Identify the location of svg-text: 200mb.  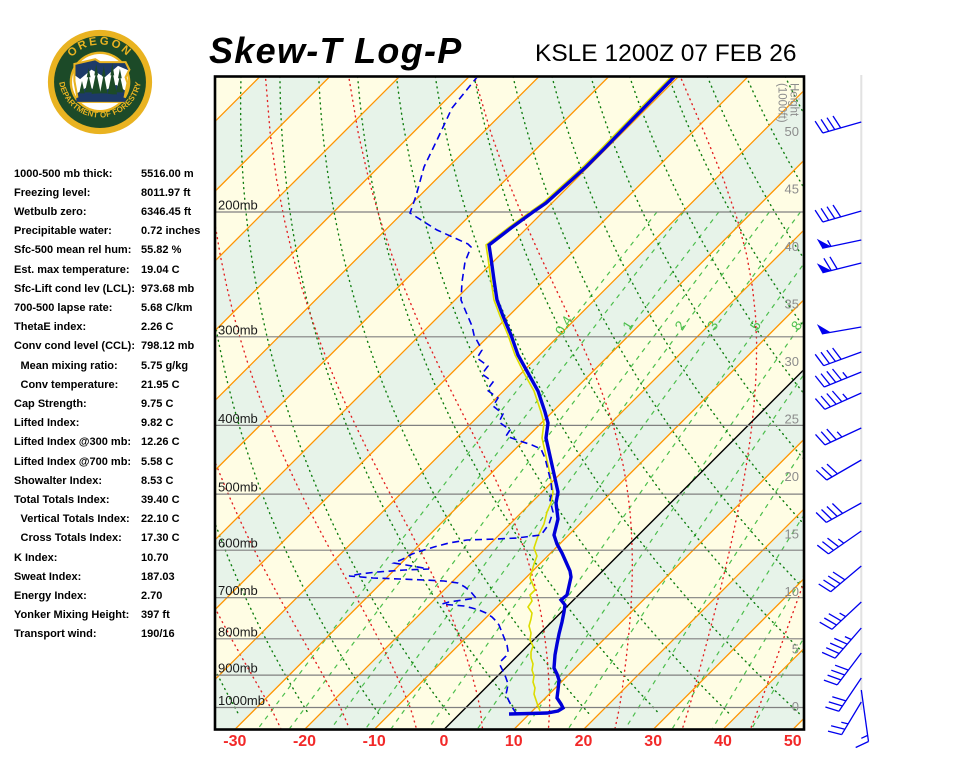
(238, 205).